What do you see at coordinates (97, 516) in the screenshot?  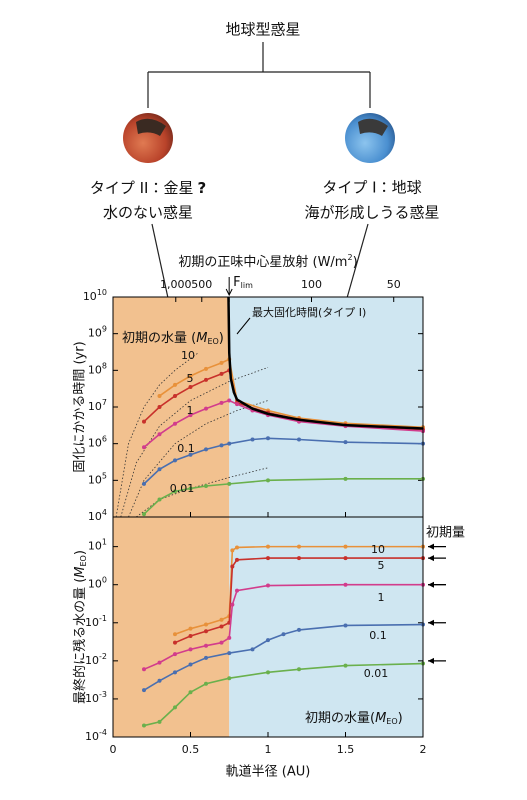 I see `y-tick-label: 10⁴` at bounding box center [97, 516].